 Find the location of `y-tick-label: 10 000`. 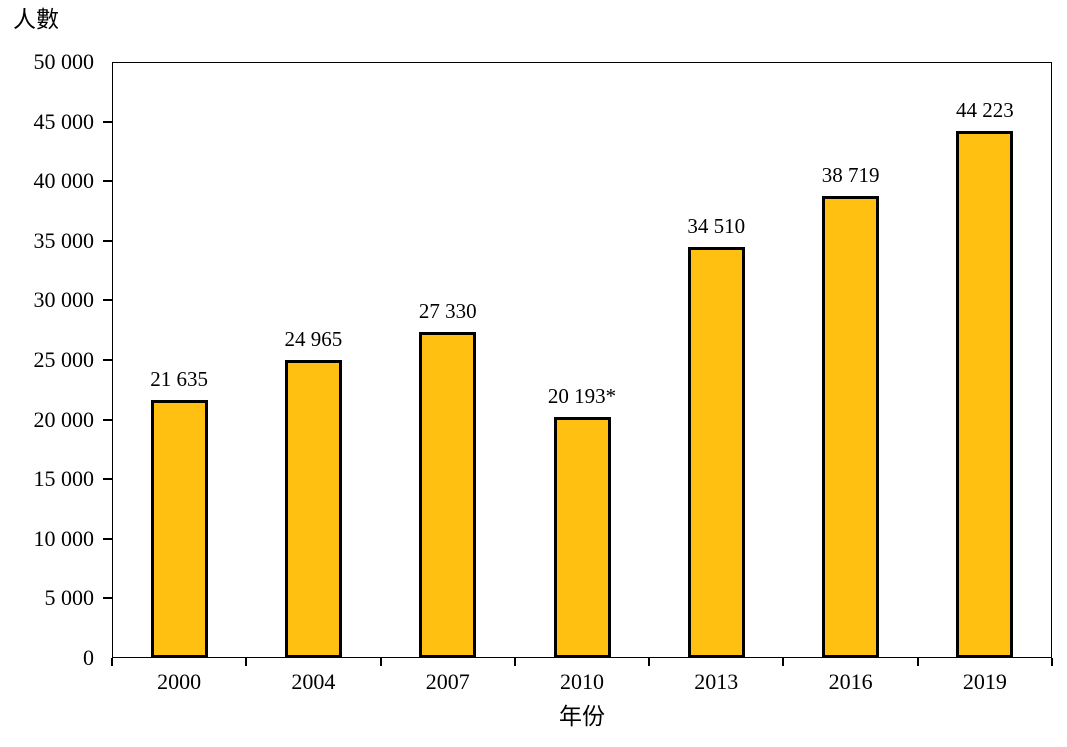

y-tick-label: 10 000 is located at coordinates (64, 538).